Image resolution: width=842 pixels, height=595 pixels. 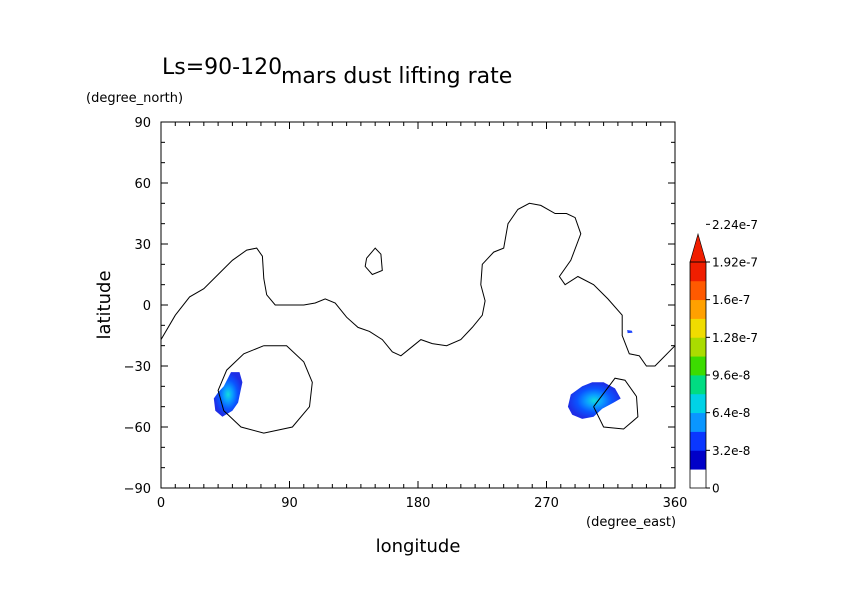 I want to click on colorbar-label: 1.92e-7, so click(x=735, y=263).